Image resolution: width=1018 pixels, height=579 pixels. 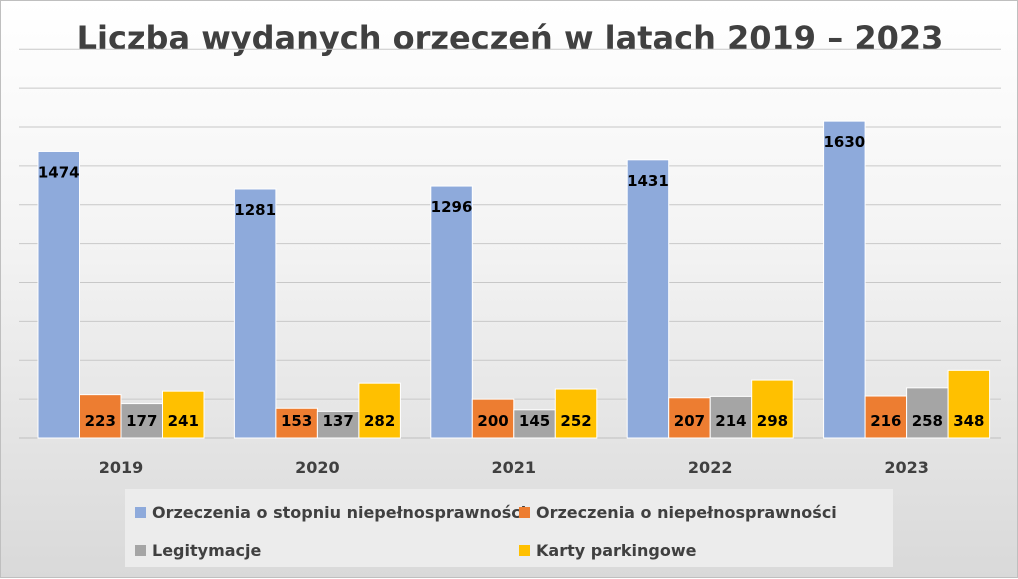 I want to click on legend-item-legitymacje: Legitymacje, so click(x=198, y=550).